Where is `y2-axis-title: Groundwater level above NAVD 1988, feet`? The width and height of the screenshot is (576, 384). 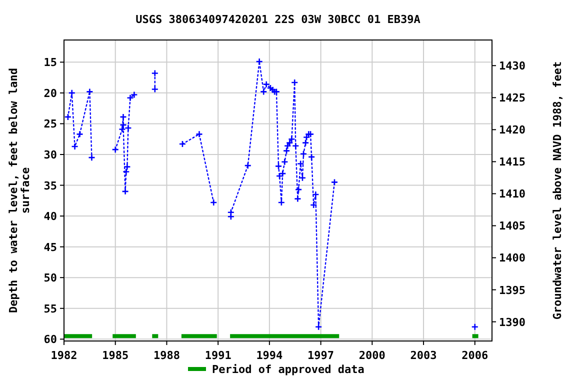 y2-axis-title: Groundwater level above NAVD 1988, feet is located at coordinates (557, 190).